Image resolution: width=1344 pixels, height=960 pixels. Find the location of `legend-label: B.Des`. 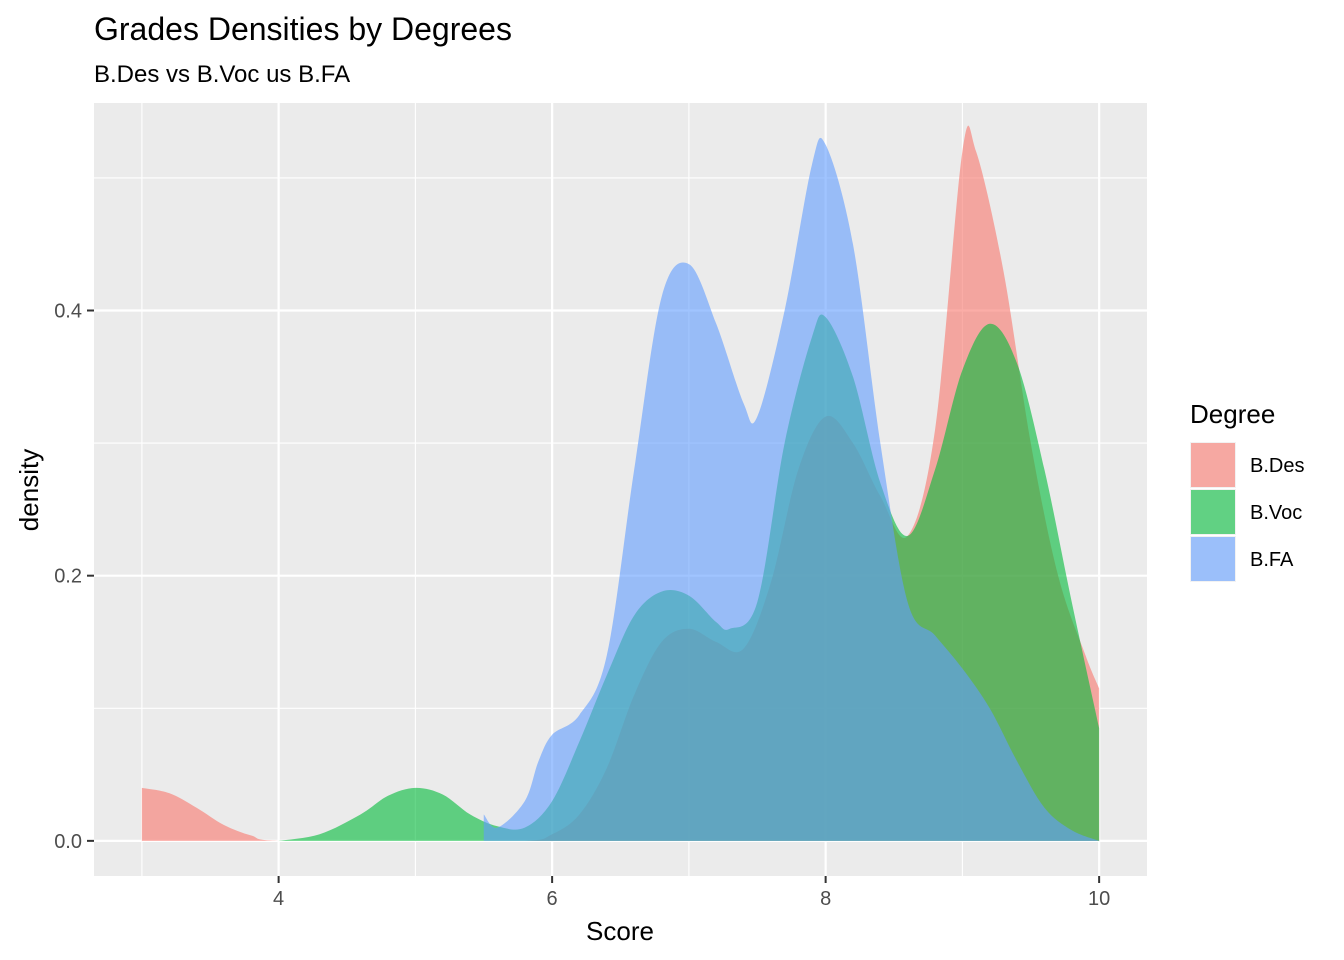

legend-label: B.Des is located at coordinates (1277, 466).